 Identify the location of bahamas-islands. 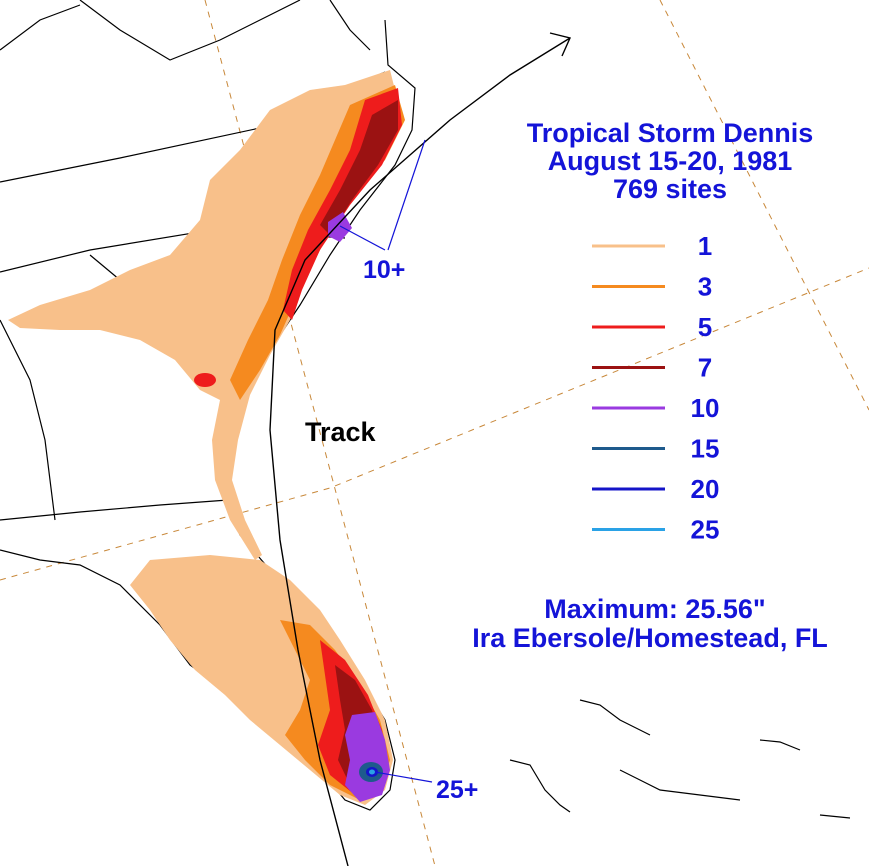
(680, 759).